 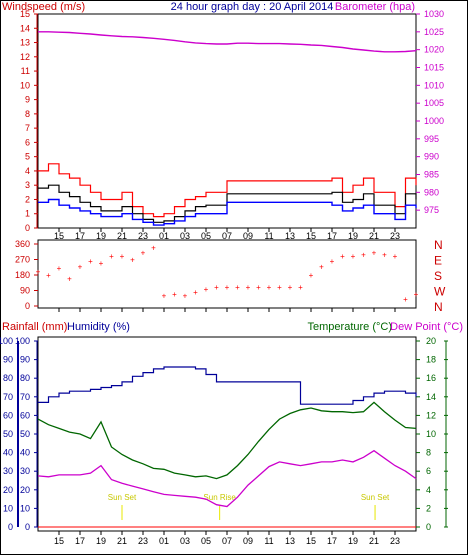 What do you see at coordinates (248, 541) in the screenshot?
I see `temp-x-tick-label: 09` at bounding box center [248, 541].